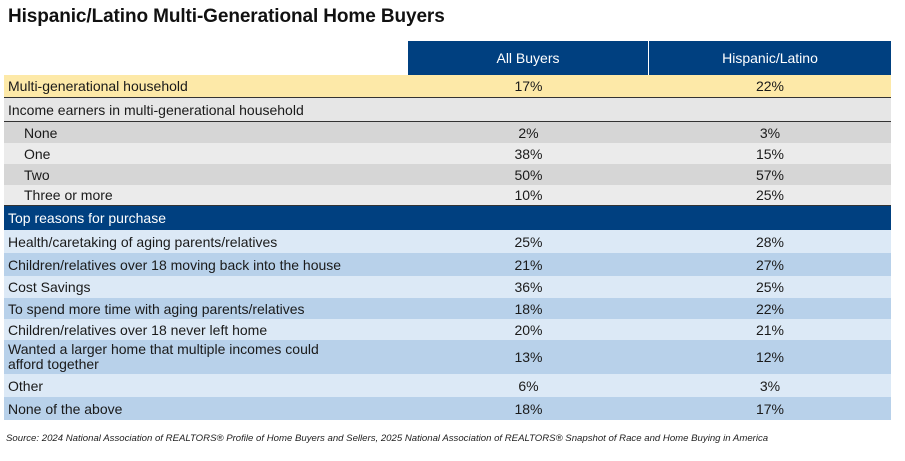 Image resolution: width=905 pixels, height=461 pixels. Describe the element at coordinates (87, 218) in the screenshot. I see `section-label: Top reasons for purchase` at that location.